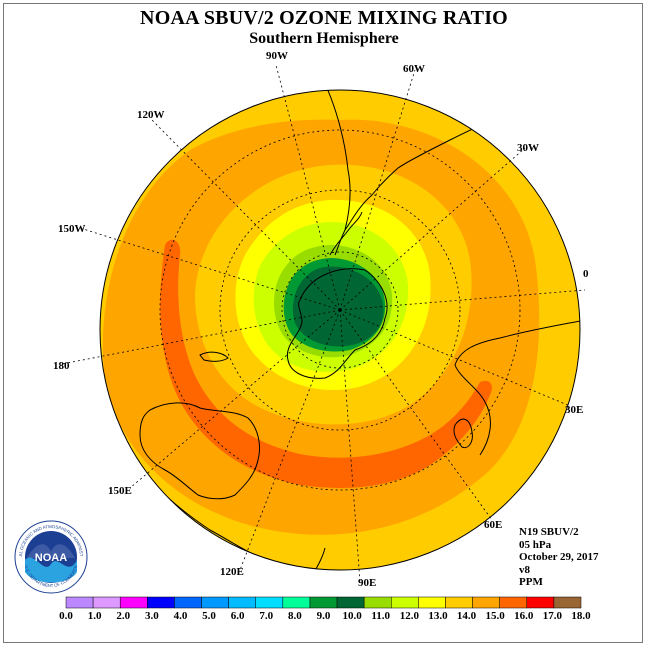 The image size is (648, 648). What do you see at coordinates (528, 148) in the screenshot?
I see `lon-label-30w: 30W` at bounding box center [528, 148].